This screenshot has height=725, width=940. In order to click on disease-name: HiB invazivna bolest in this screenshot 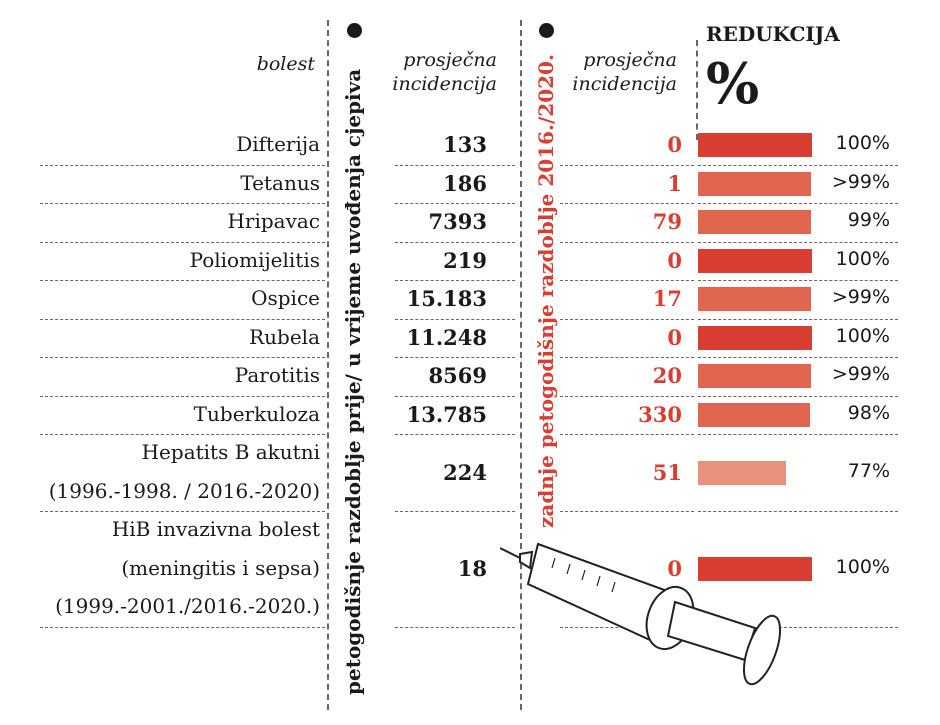, I will do `click(215, 529)`.